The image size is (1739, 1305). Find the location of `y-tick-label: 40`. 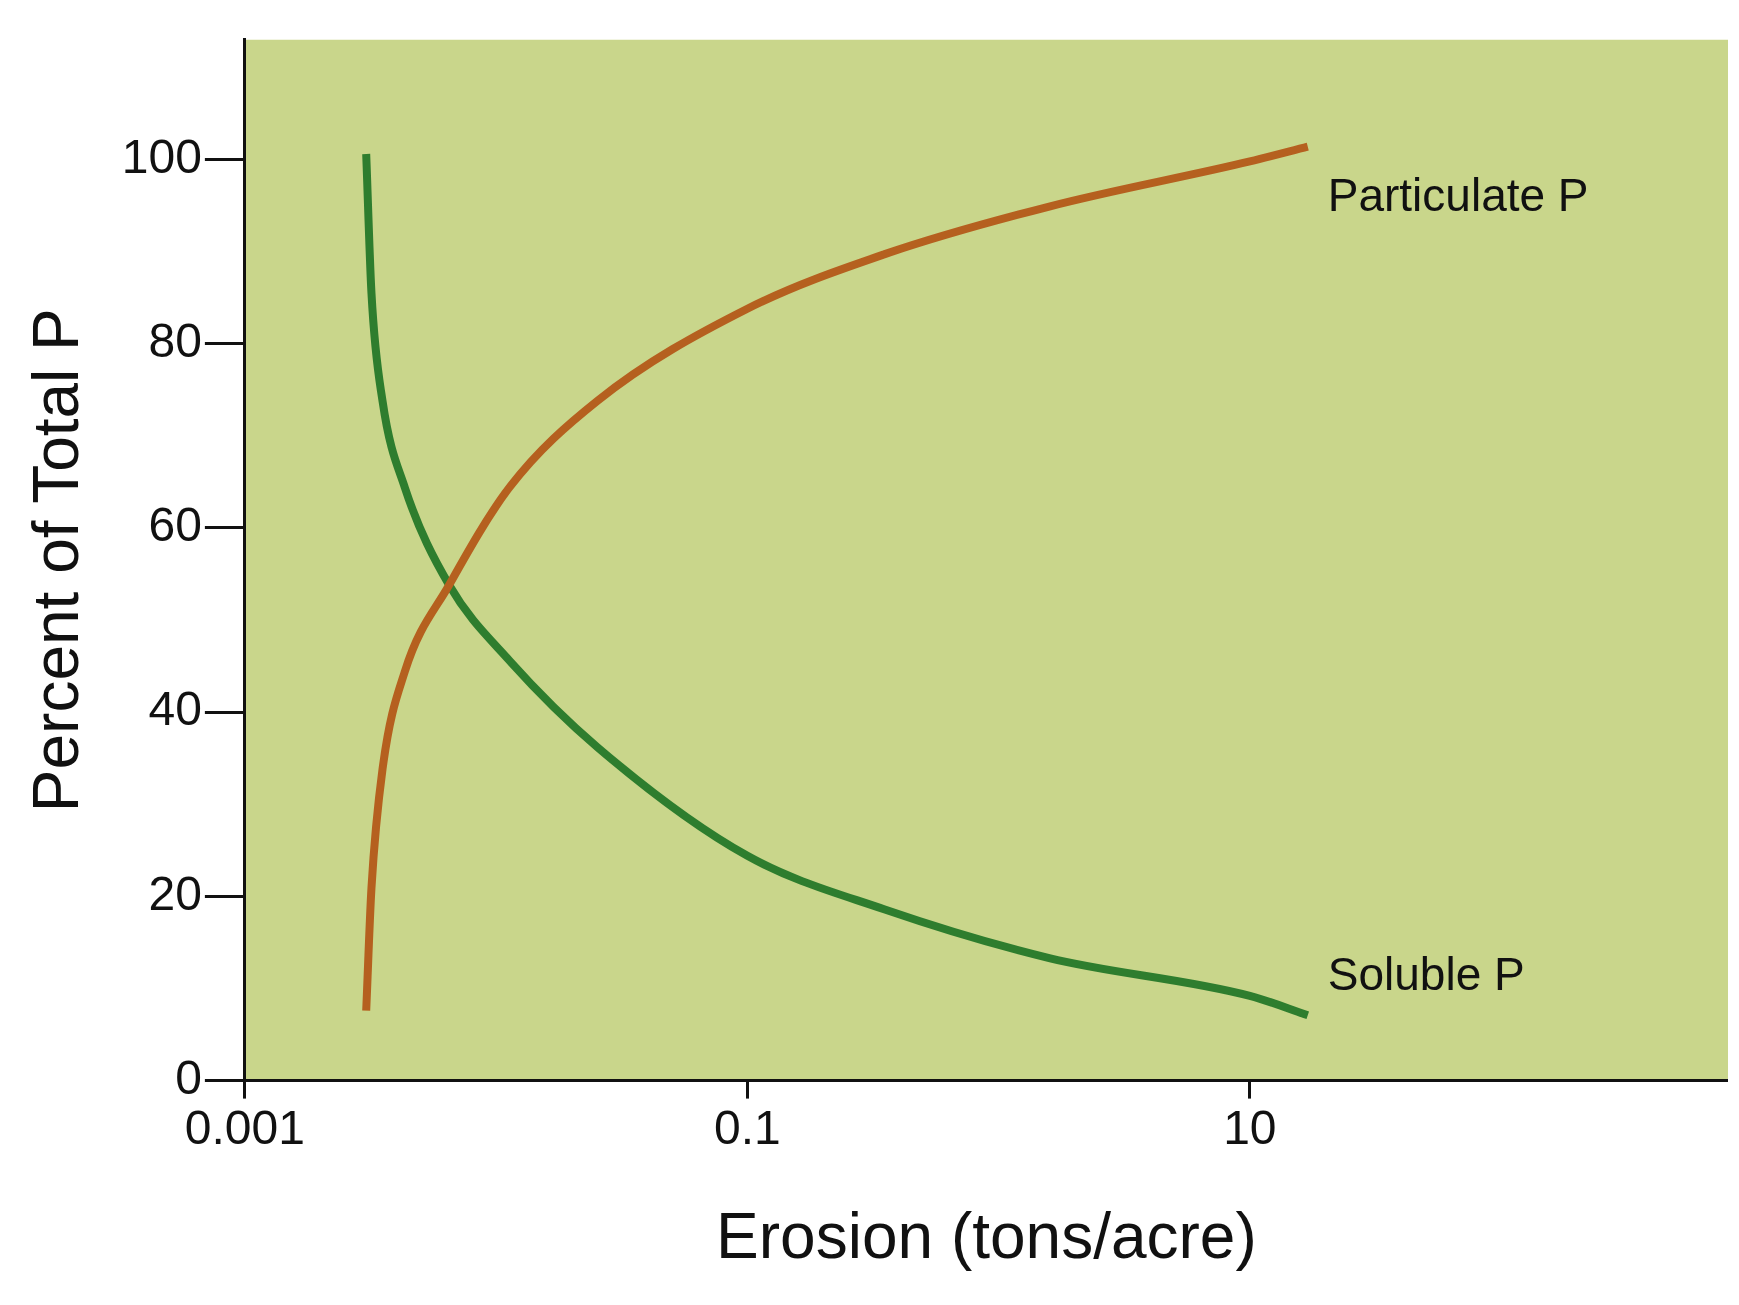

y-tick-label: 40 is located at coordinates (175, 709).